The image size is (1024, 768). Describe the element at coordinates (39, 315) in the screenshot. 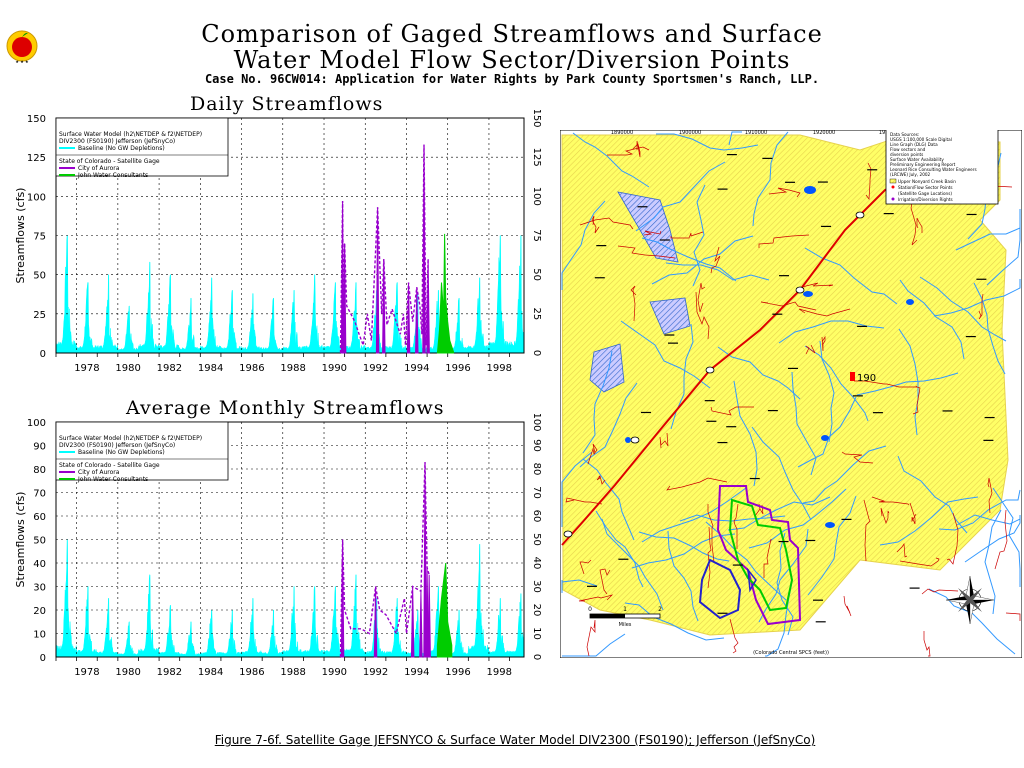

I see `y-tick-label: 25` at that location.